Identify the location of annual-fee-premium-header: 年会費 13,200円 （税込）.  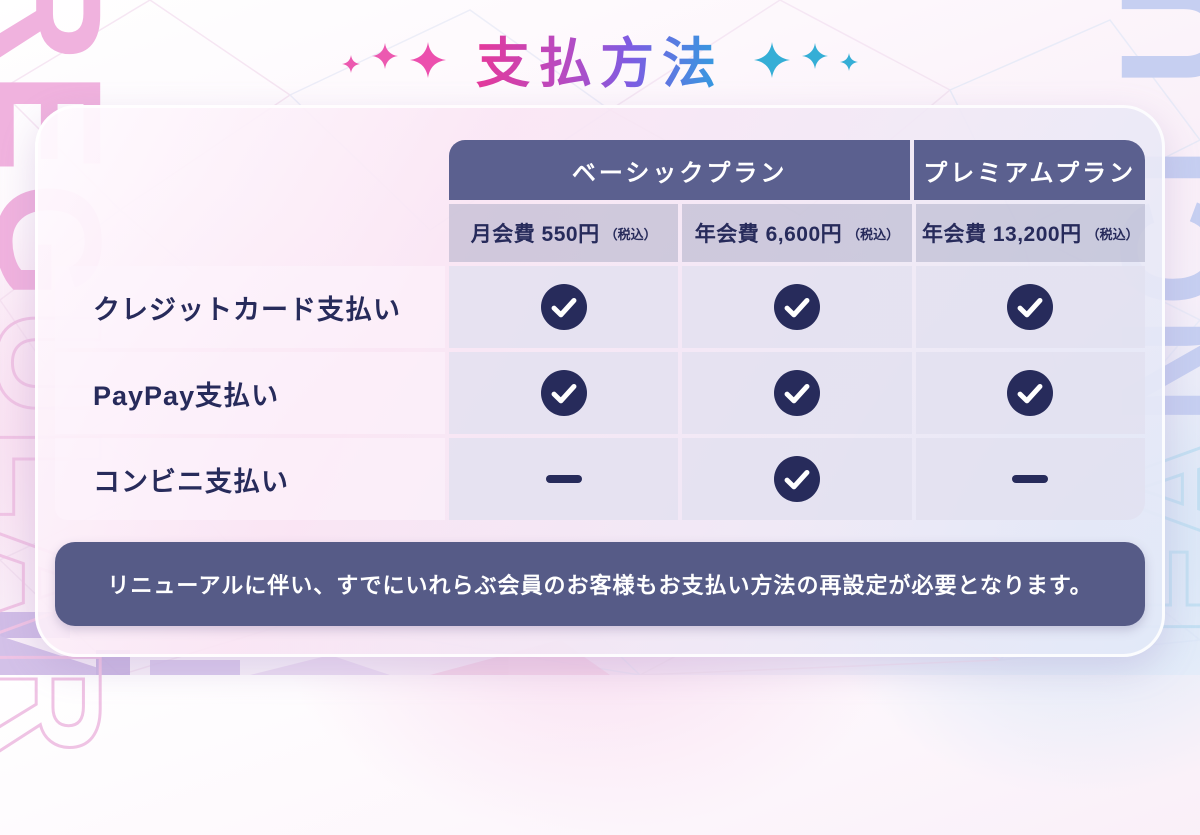
(1030, 233).